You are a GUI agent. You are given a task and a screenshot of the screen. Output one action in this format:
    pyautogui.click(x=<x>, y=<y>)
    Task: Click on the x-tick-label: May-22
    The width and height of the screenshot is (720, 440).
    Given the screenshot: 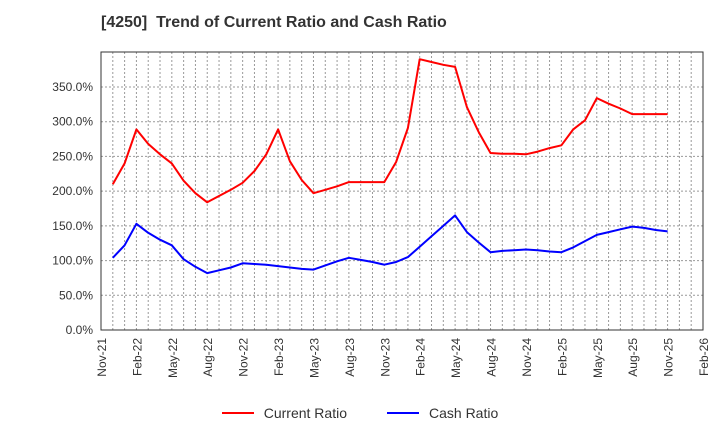 What is the action you would take?
    pyautogui.click(x=173, y=358)
    